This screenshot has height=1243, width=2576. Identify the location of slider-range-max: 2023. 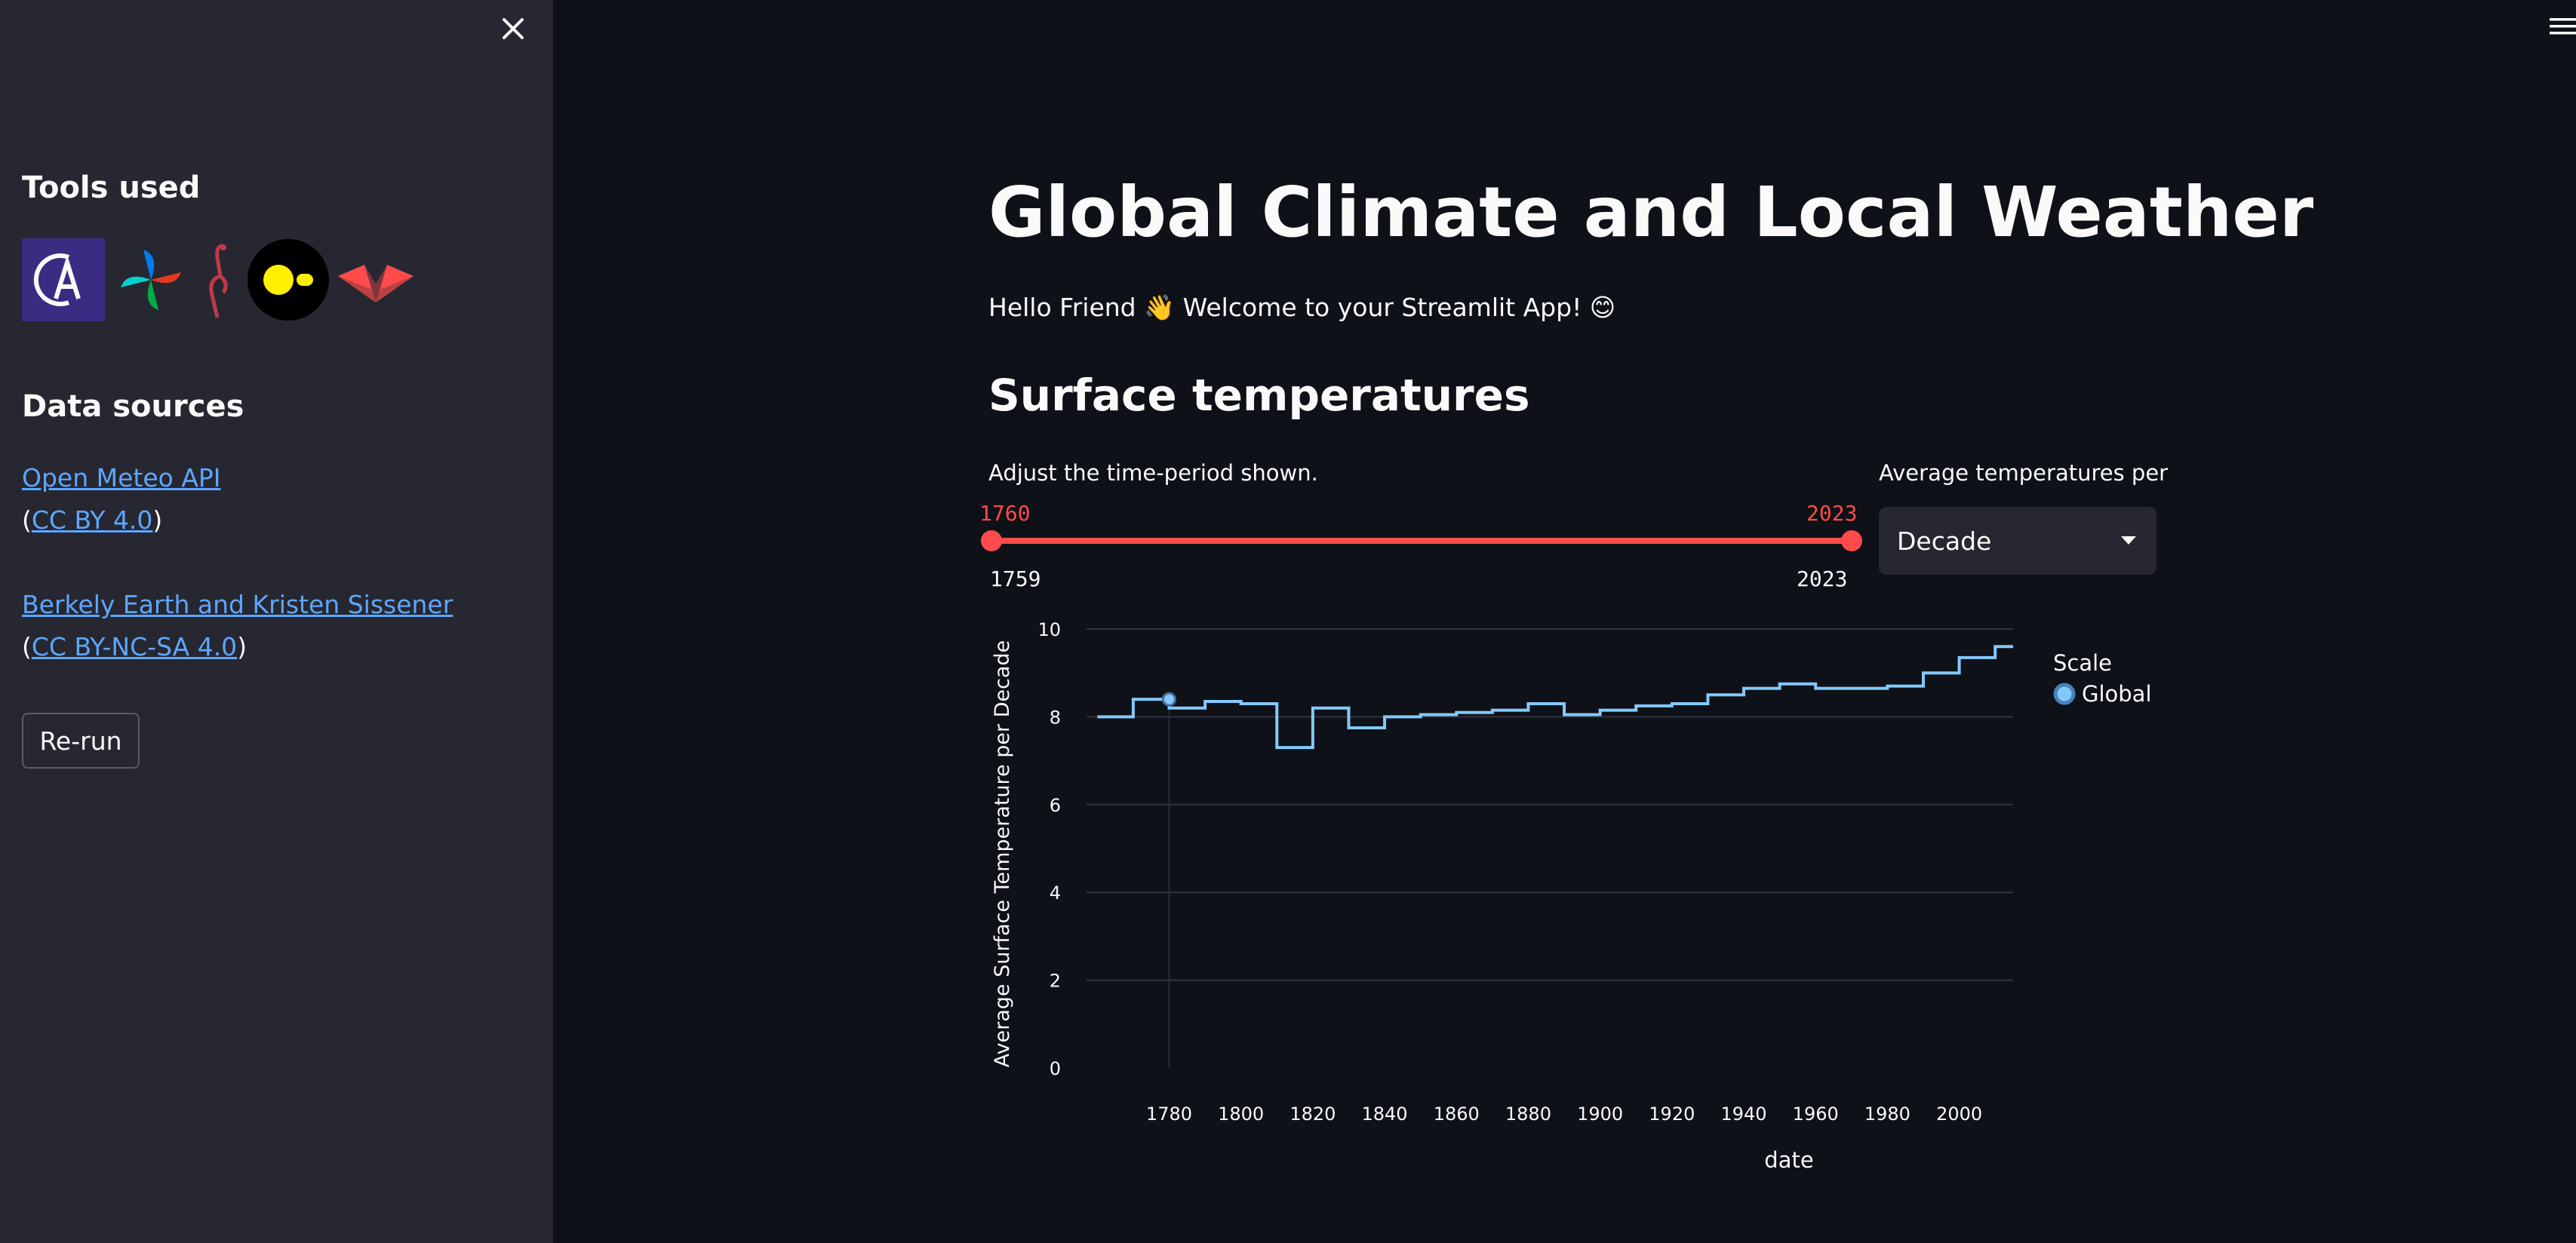
(1822, 578).